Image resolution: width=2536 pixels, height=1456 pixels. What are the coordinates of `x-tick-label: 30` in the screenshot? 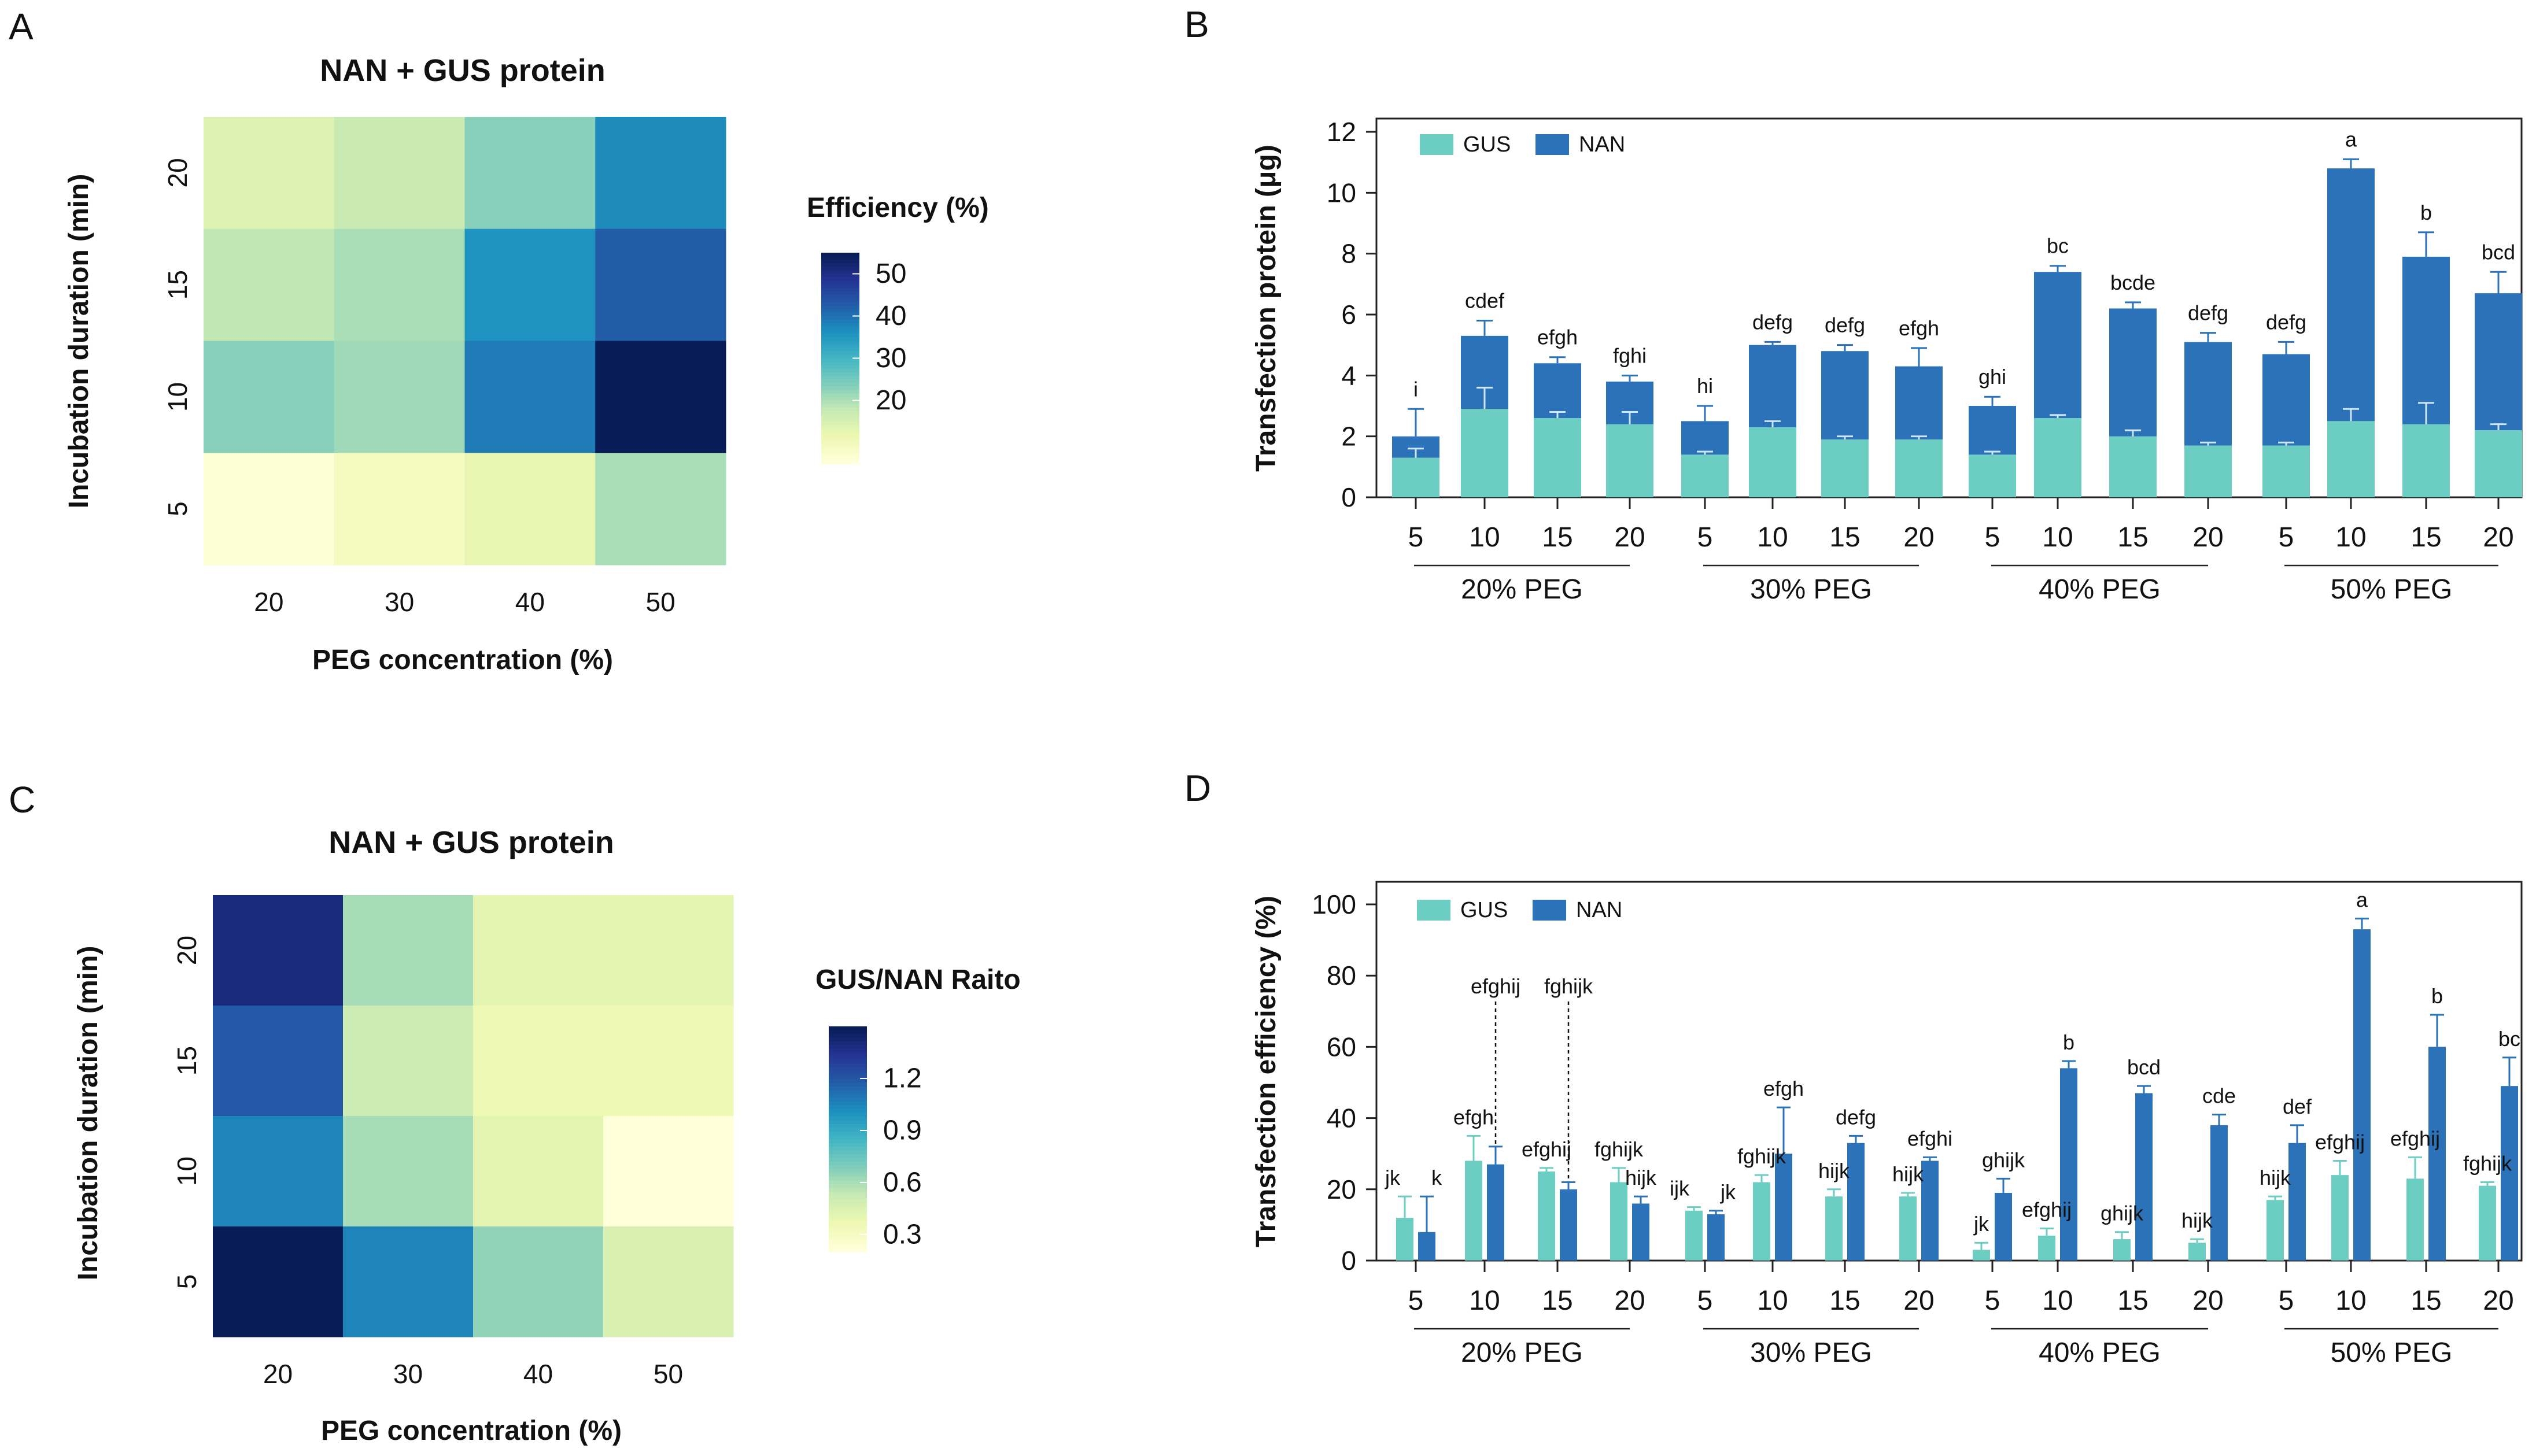 It's located at (408, 1374).